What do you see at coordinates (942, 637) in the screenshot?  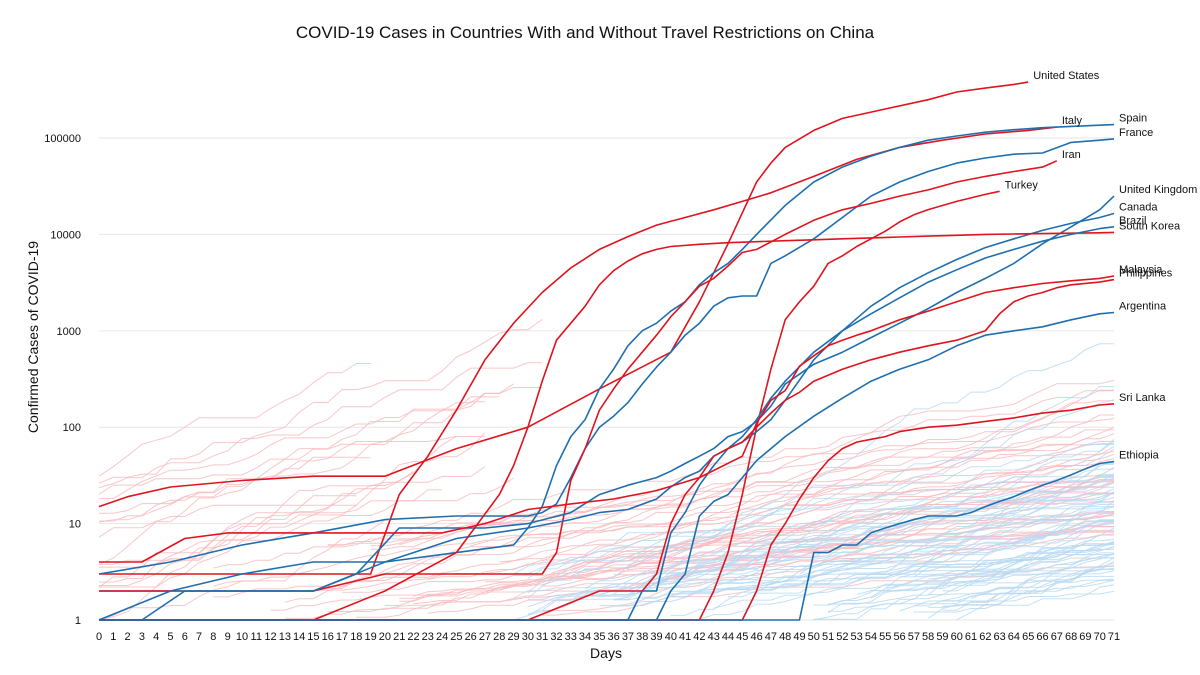 I see `x-tick-label: 59` at bounding box center [942, 637].